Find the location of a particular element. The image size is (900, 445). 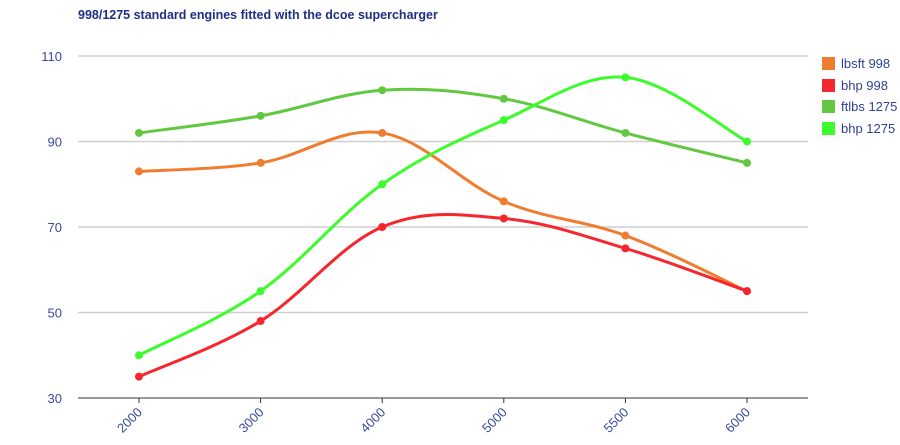

legend-label: ftlbs 1275 is located at coordinates (869, 107).